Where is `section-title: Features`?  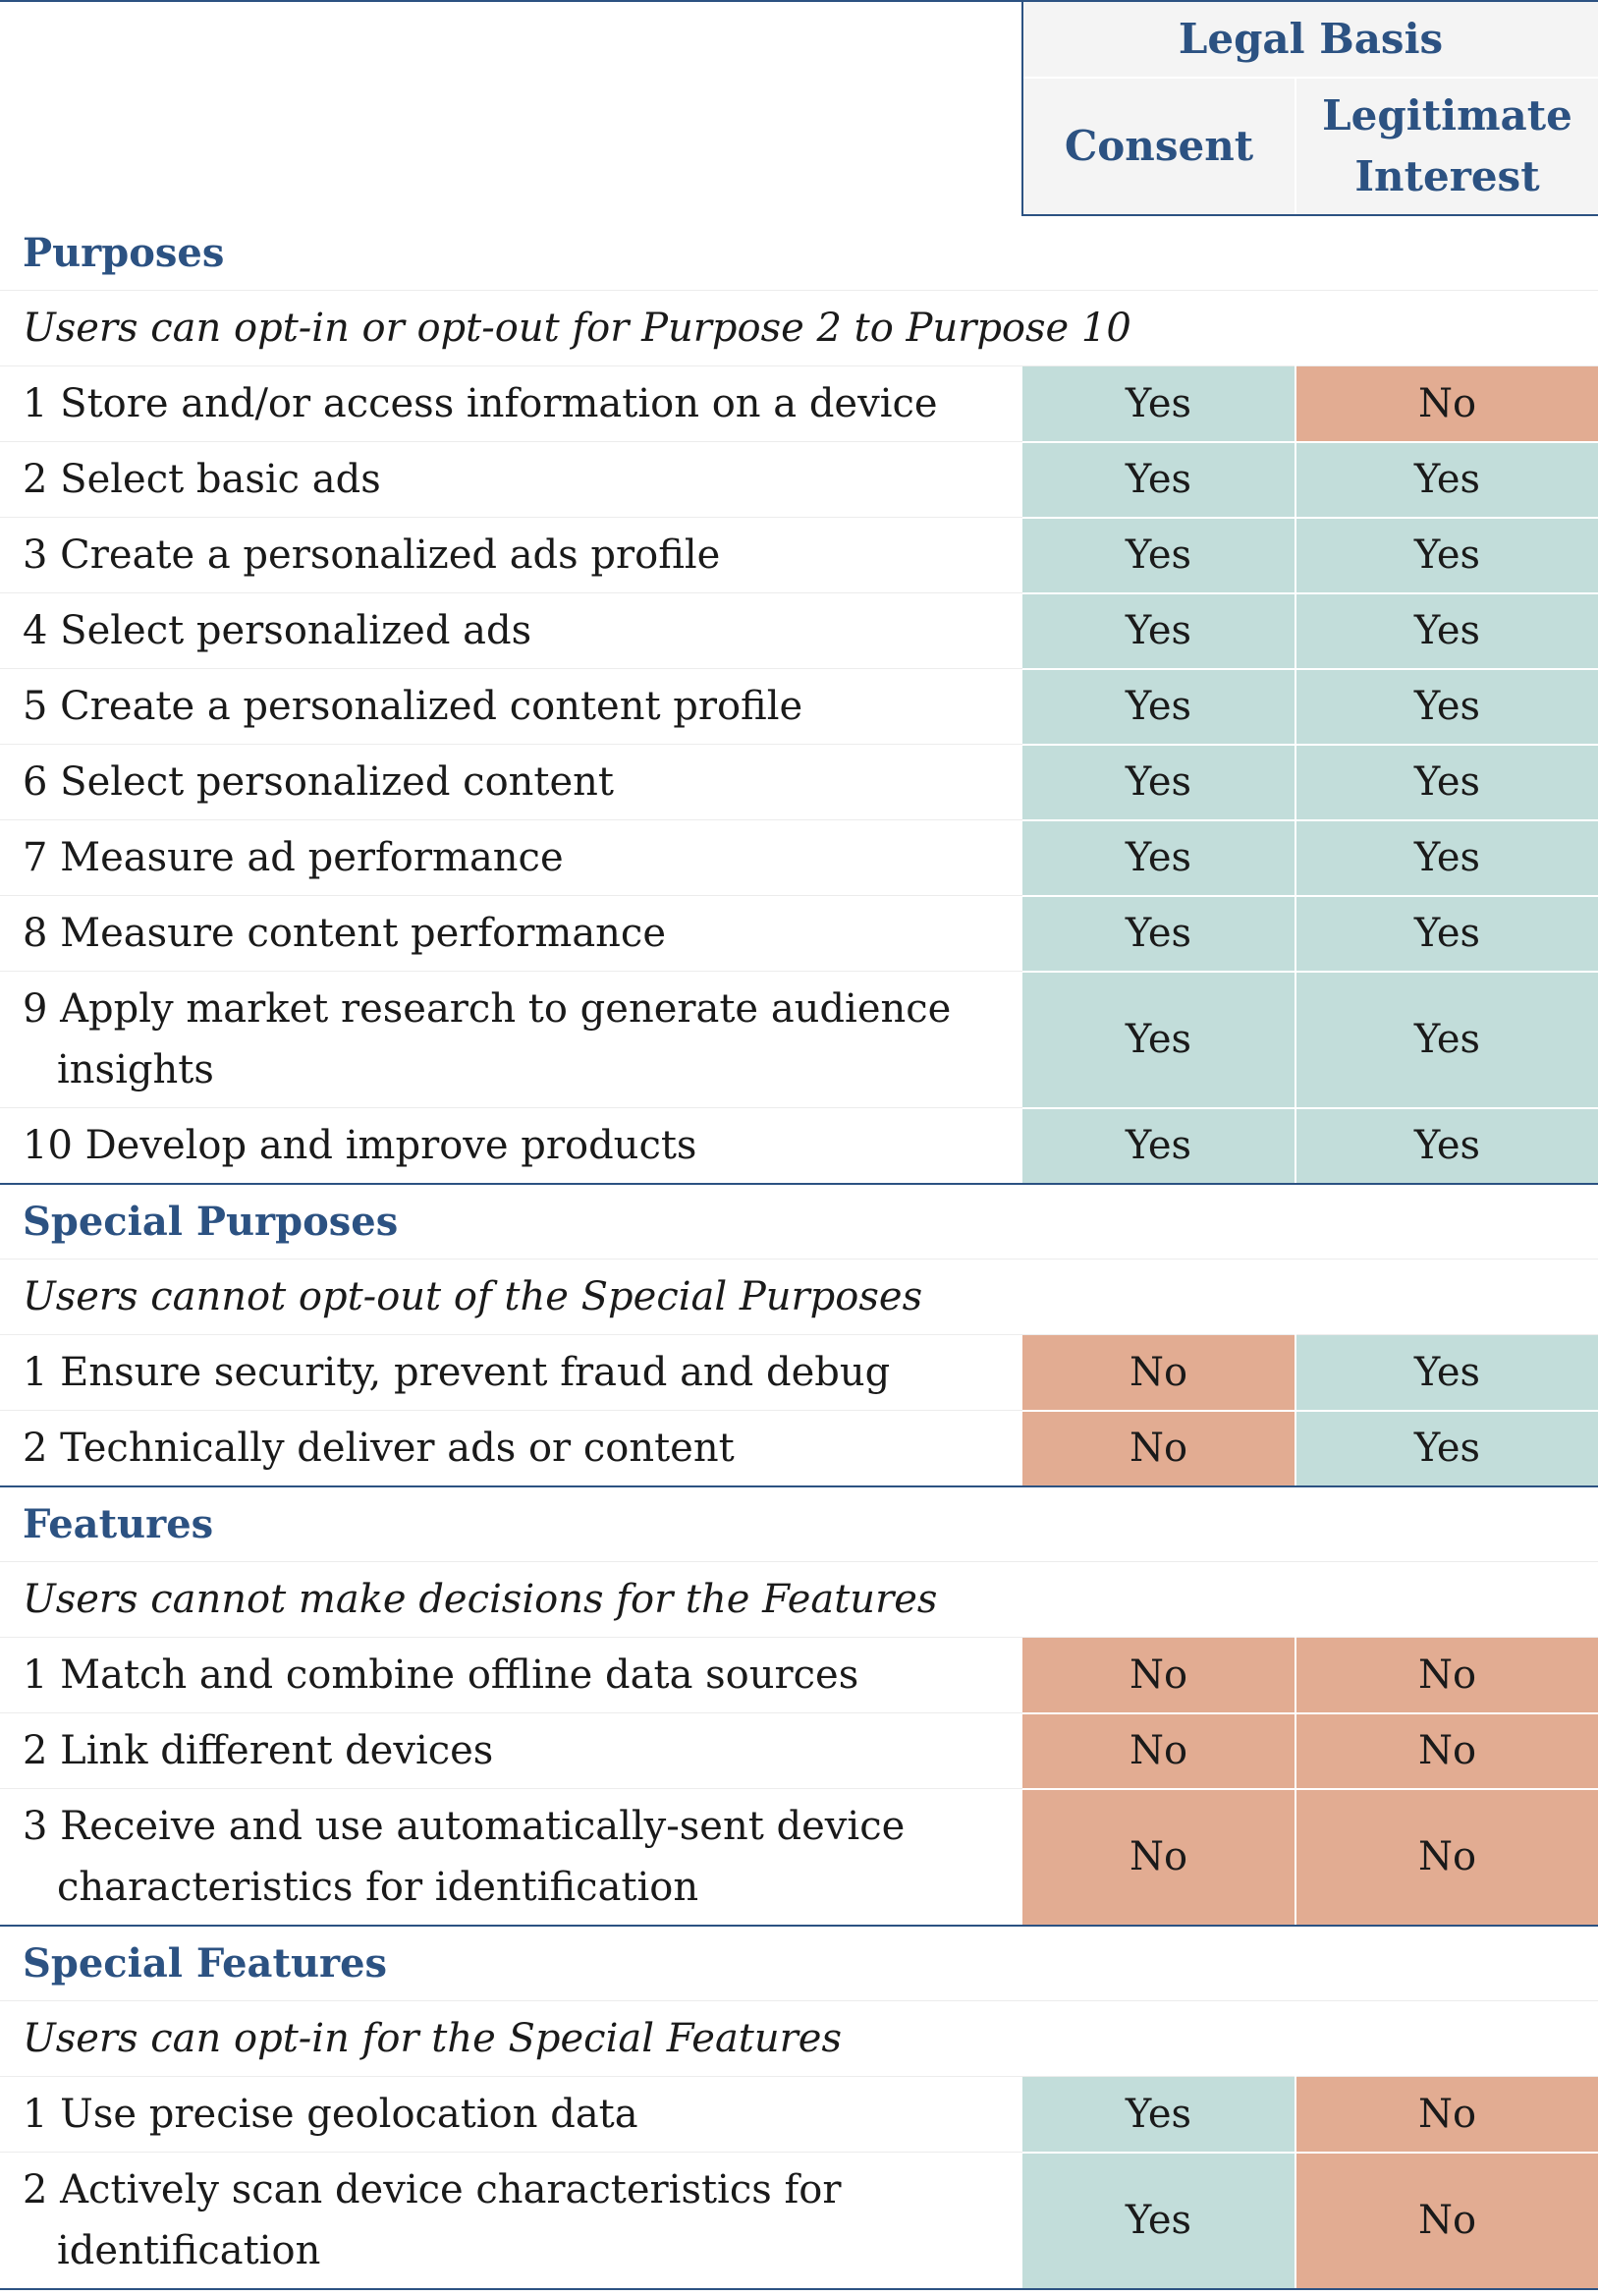
section-title: Features is located at coordinates (799, 1524).